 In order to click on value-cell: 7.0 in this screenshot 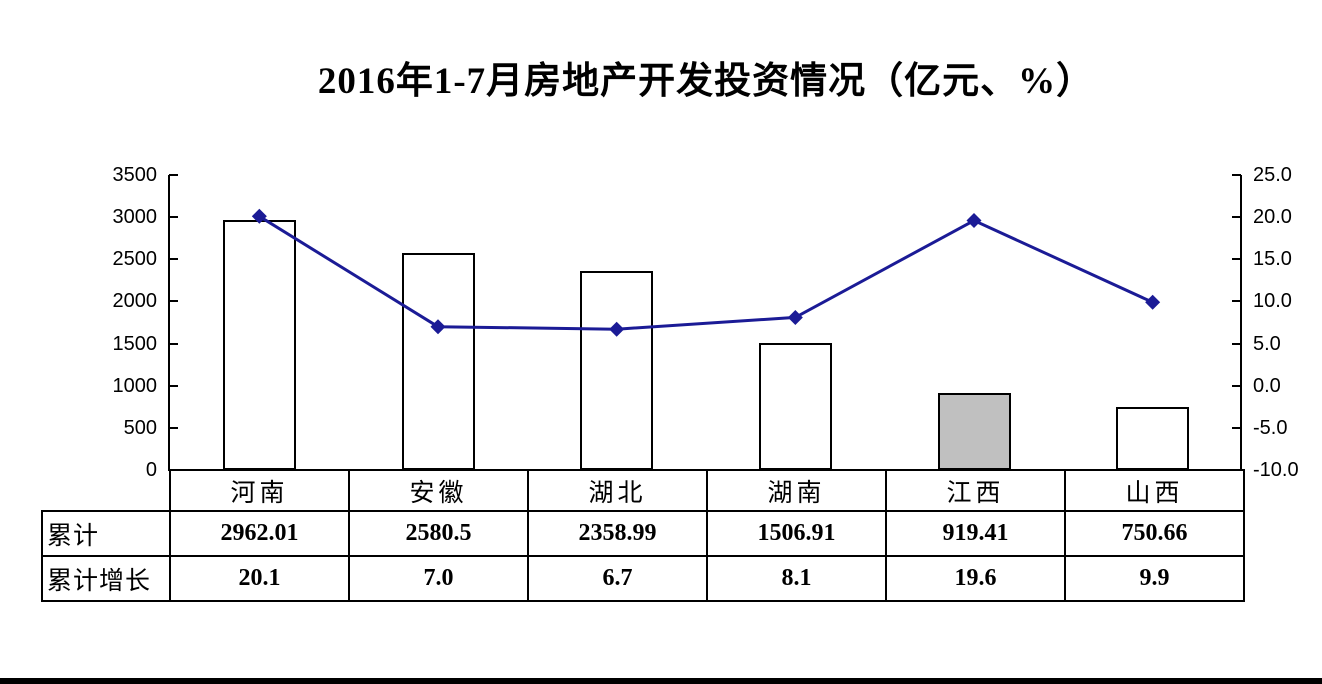, I will do `click(438, 578)`.